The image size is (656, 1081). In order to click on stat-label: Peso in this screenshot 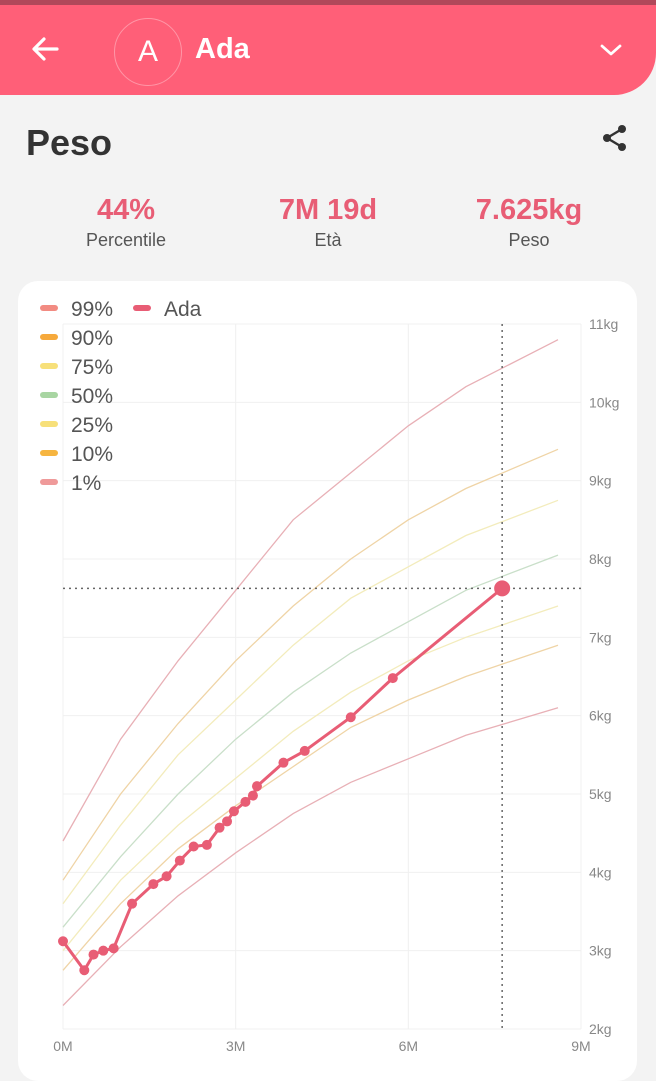, I will do `click(529, 240)`.